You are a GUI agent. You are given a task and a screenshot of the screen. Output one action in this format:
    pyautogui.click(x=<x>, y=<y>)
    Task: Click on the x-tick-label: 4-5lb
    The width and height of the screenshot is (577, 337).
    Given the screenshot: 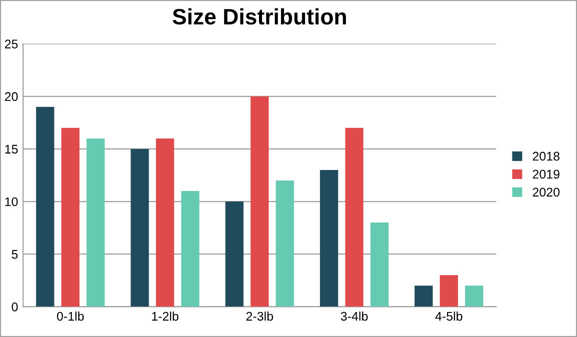 What is the action you would take?
    pyautogui.click(x=448, y=316)
    